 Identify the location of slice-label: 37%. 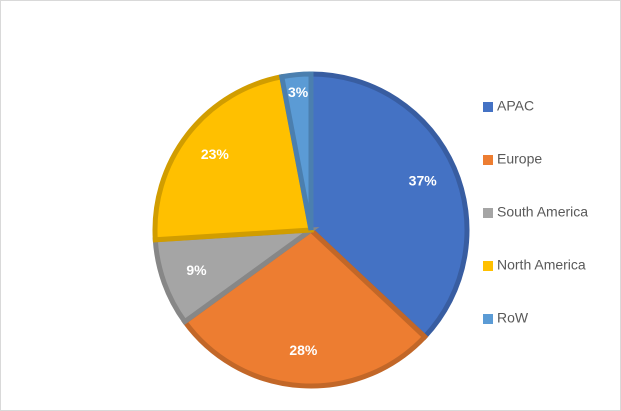
(423, 180).